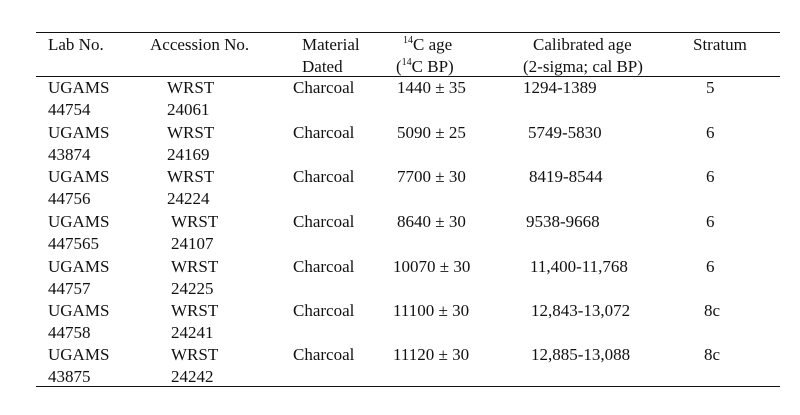 Image resolution: width=800 pixels, height=415 pixels. What do you see at coordinates (78, 366) in the screenshot?
I see `lab-no-cell: UGAMS 43875` at bounding box center [78, 366].